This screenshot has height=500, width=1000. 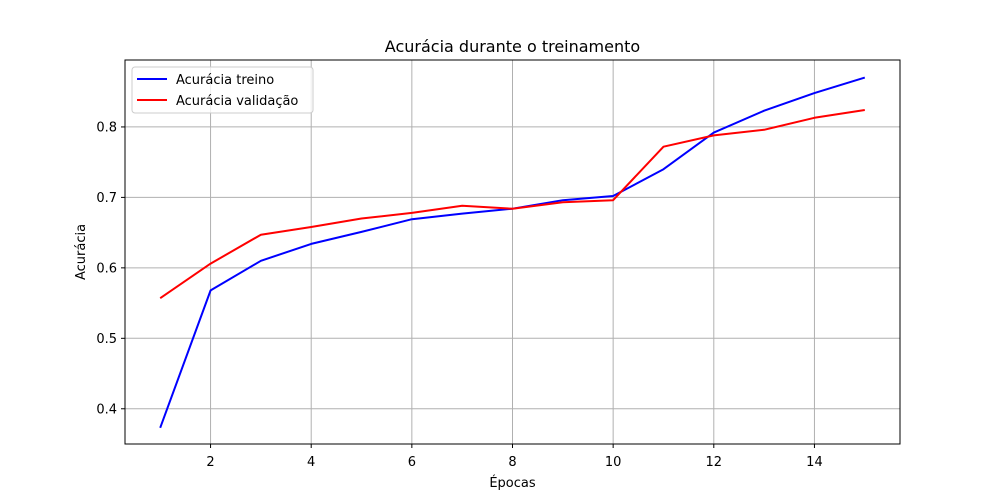 I want to click on x-tick-label: 4, so click(x=311, y=462).